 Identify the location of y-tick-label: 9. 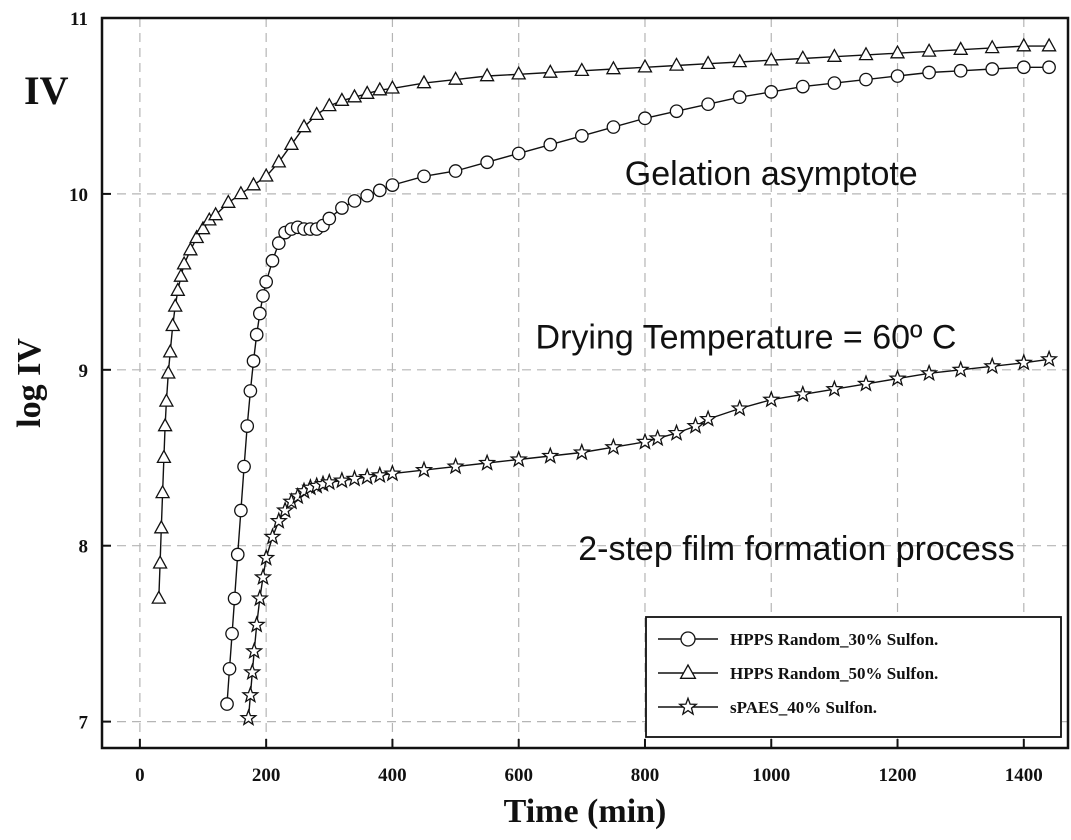
(84, 371).